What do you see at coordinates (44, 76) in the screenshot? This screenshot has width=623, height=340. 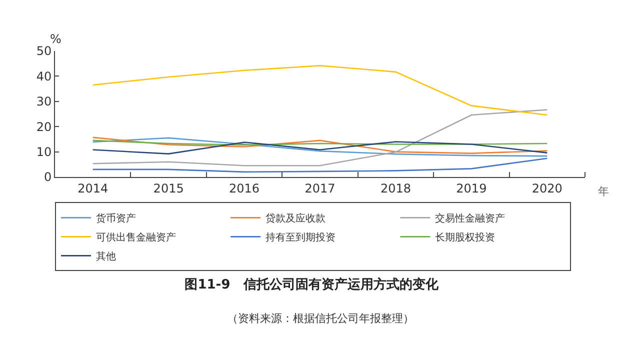 I see `y-tick-label: 40` at bounding box center [44, 76].